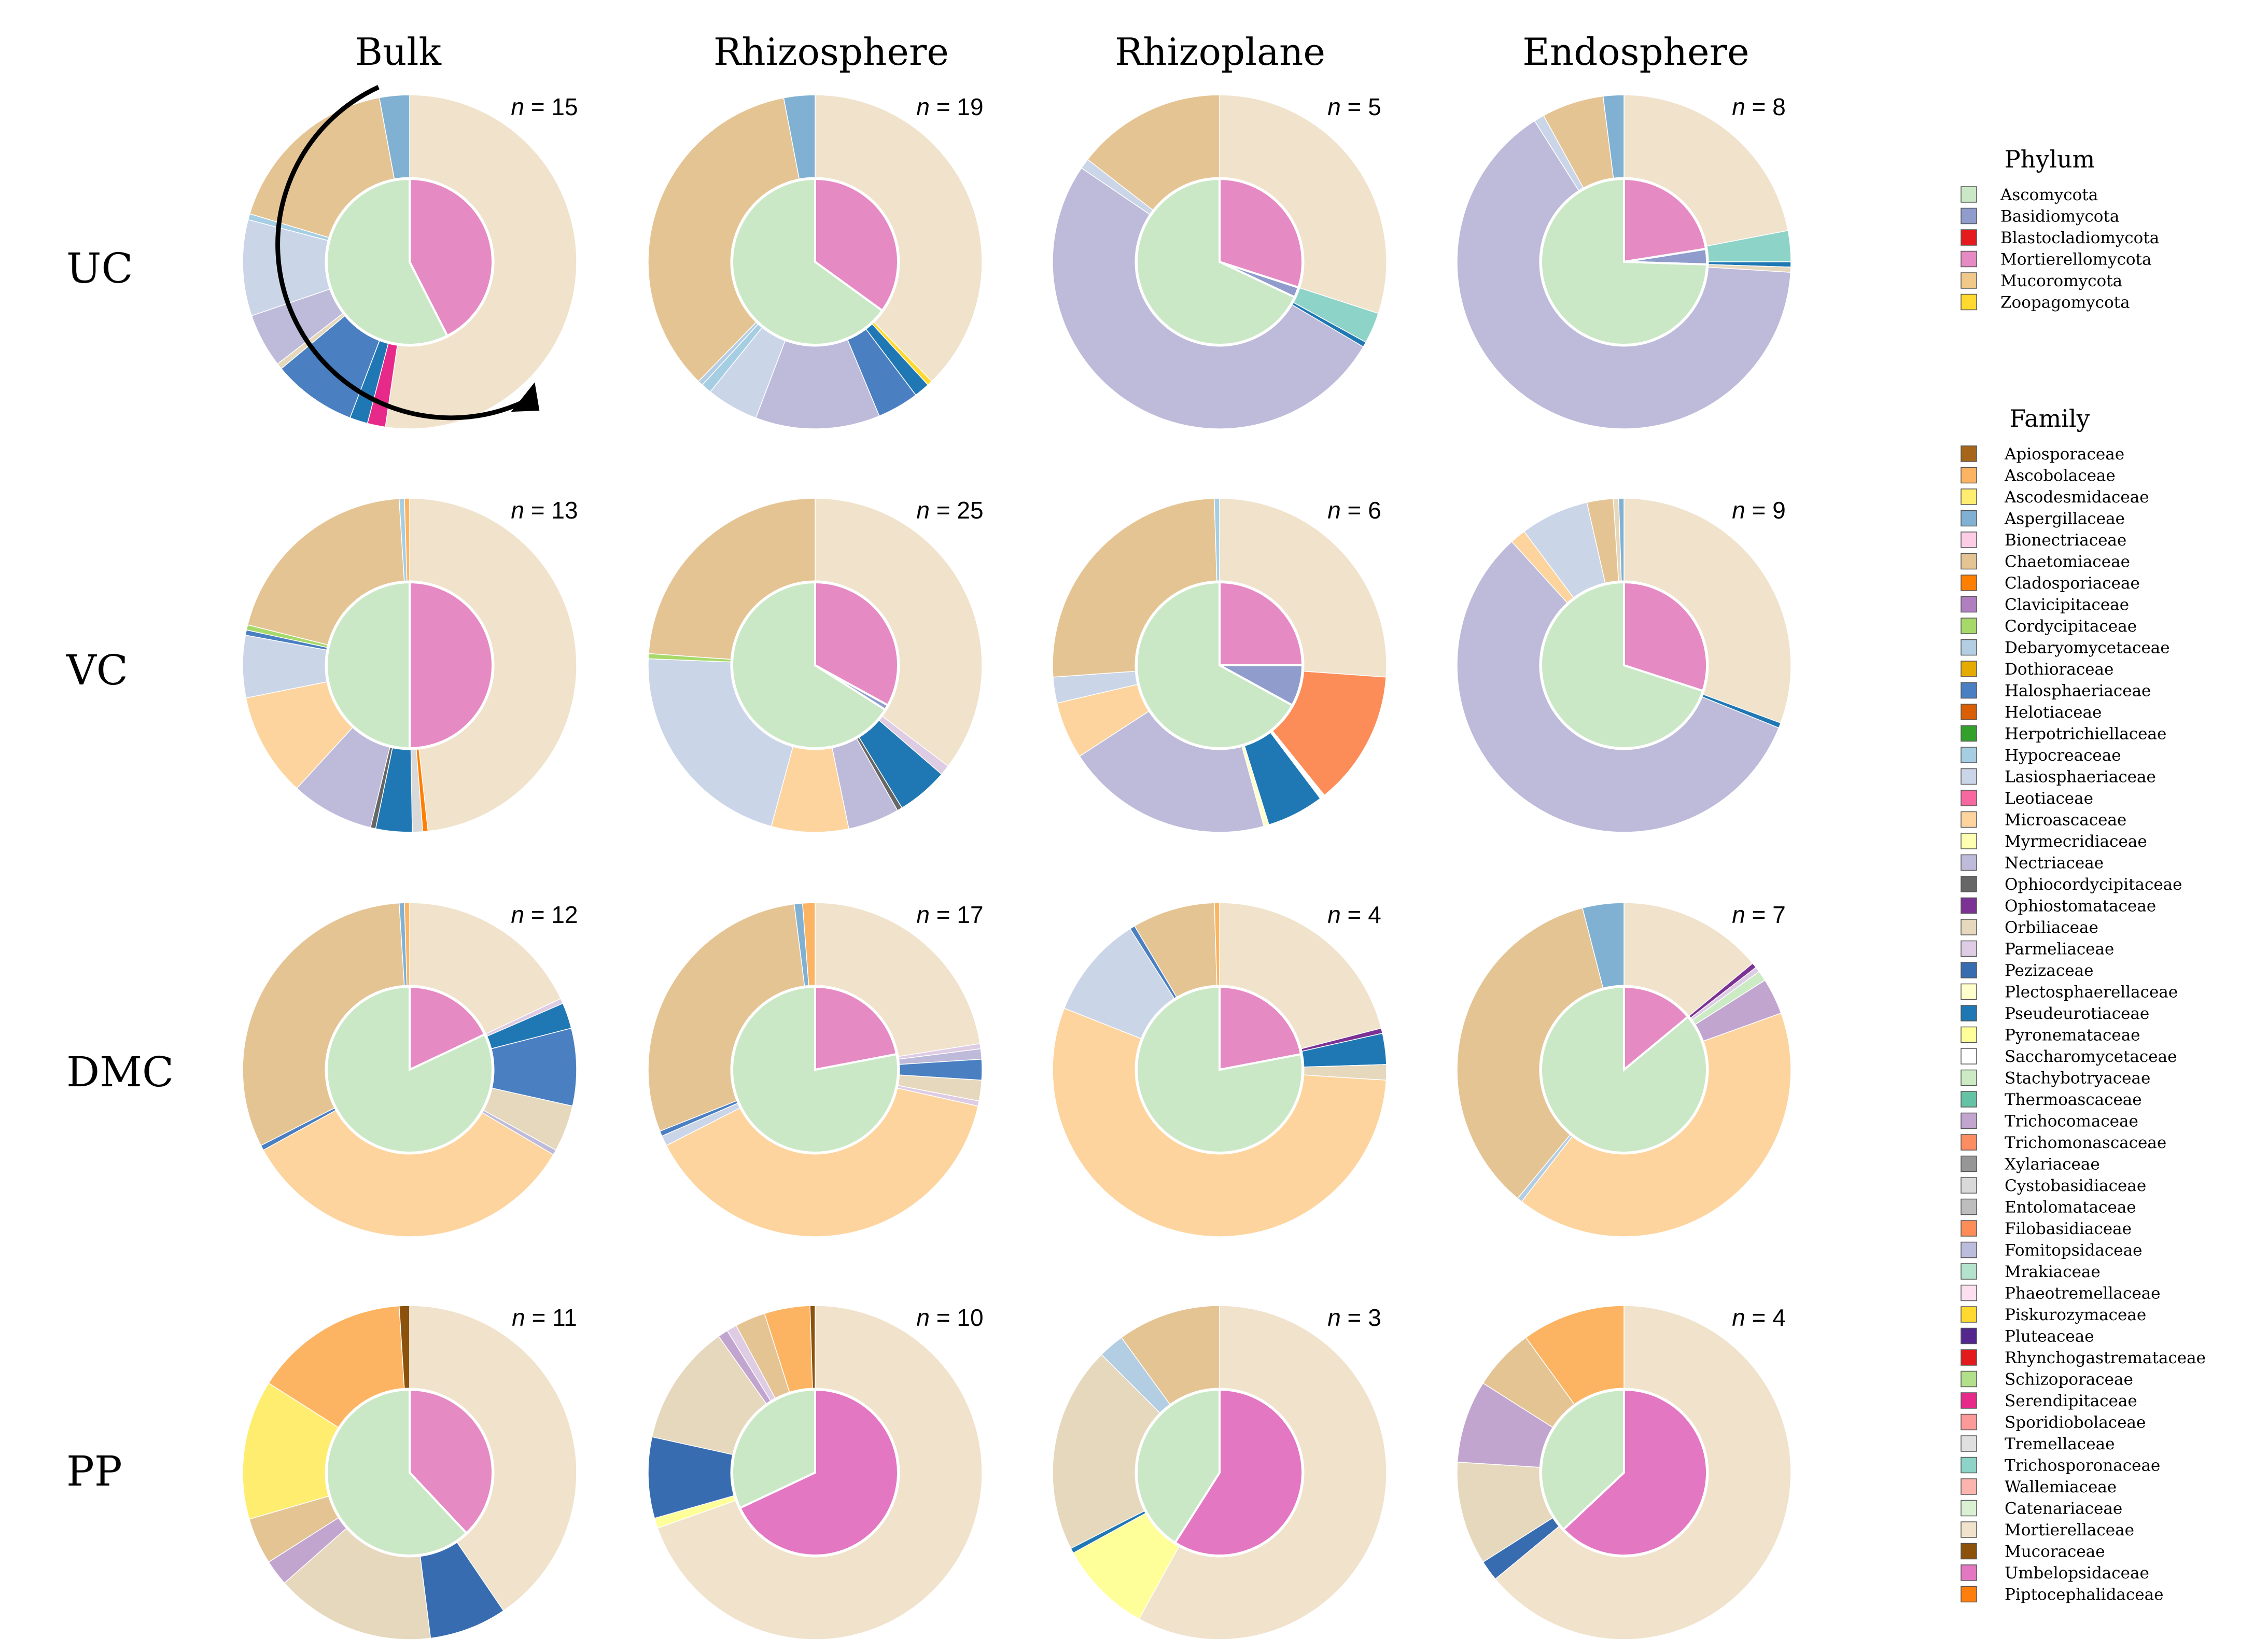 The width and height of the screenshot is (2254, 1652). What do you see at coordinates (2059, 669) in the screenshot?
I see `legend-label: Dothioraceae` at bounding box center [2059, 669].